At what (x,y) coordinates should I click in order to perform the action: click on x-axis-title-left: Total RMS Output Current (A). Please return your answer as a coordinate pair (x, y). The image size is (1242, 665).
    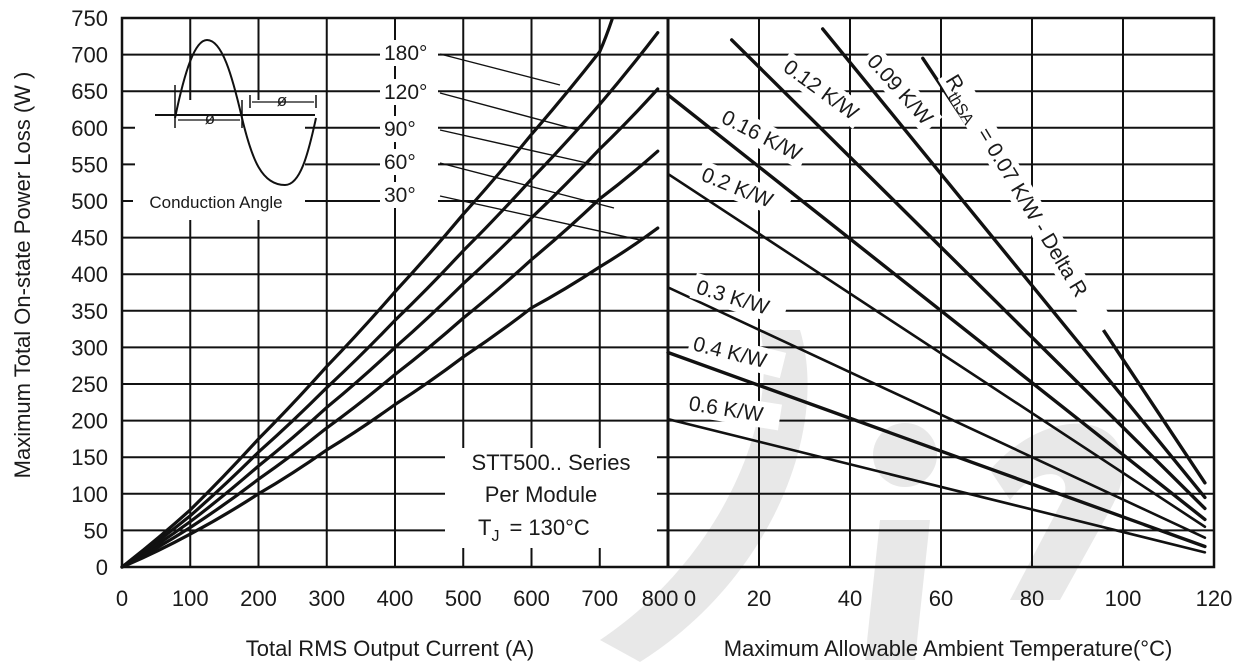
    Looking at the image, I should click on (390, 648).